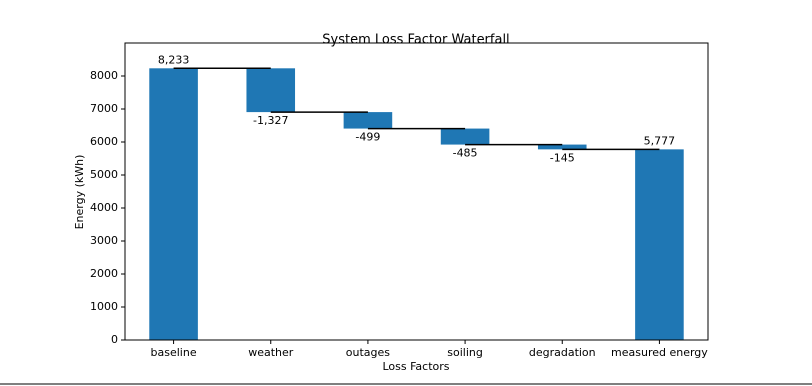 Image resolution: width=812 pixels, height=386 pixels. What do you see at coordinates (465, 153) in the screenshot?
I see `value-label: -485` at bounding box center [465, 153].